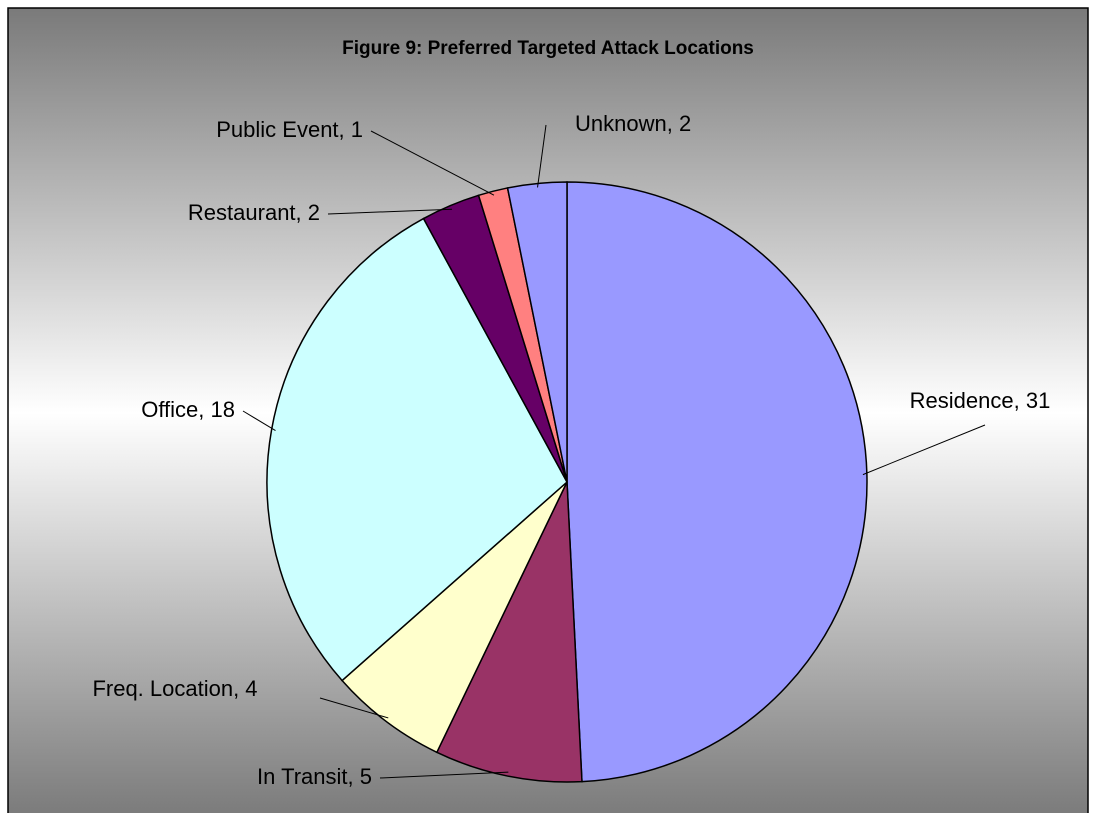  Describe the element at coordinates (254, 212) in the screenshot. I see `data-label: Restaurant, 2` at that location.